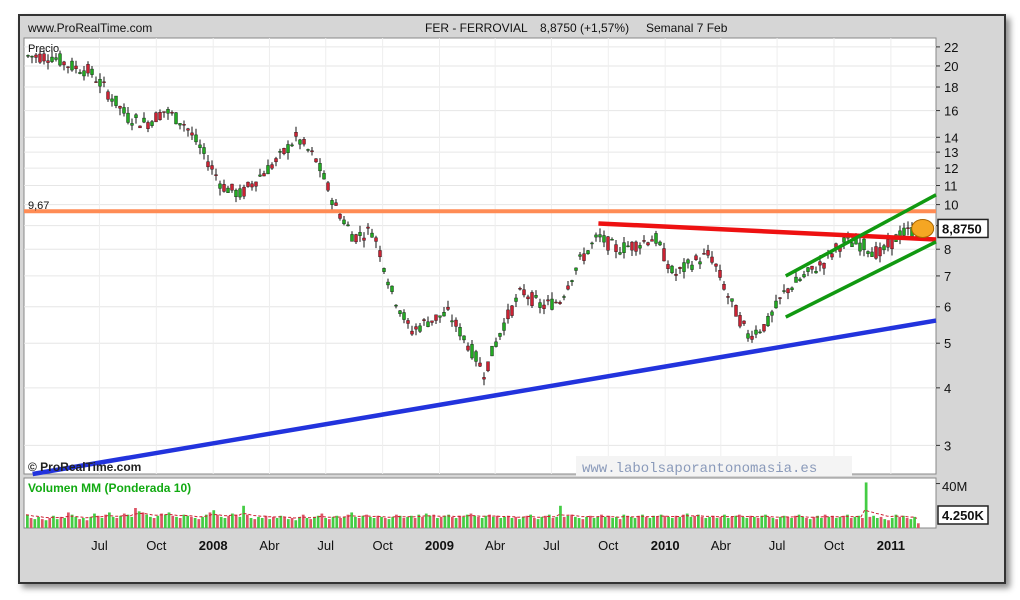  I want to click on price-tick-label: 16, so click(951, 111).